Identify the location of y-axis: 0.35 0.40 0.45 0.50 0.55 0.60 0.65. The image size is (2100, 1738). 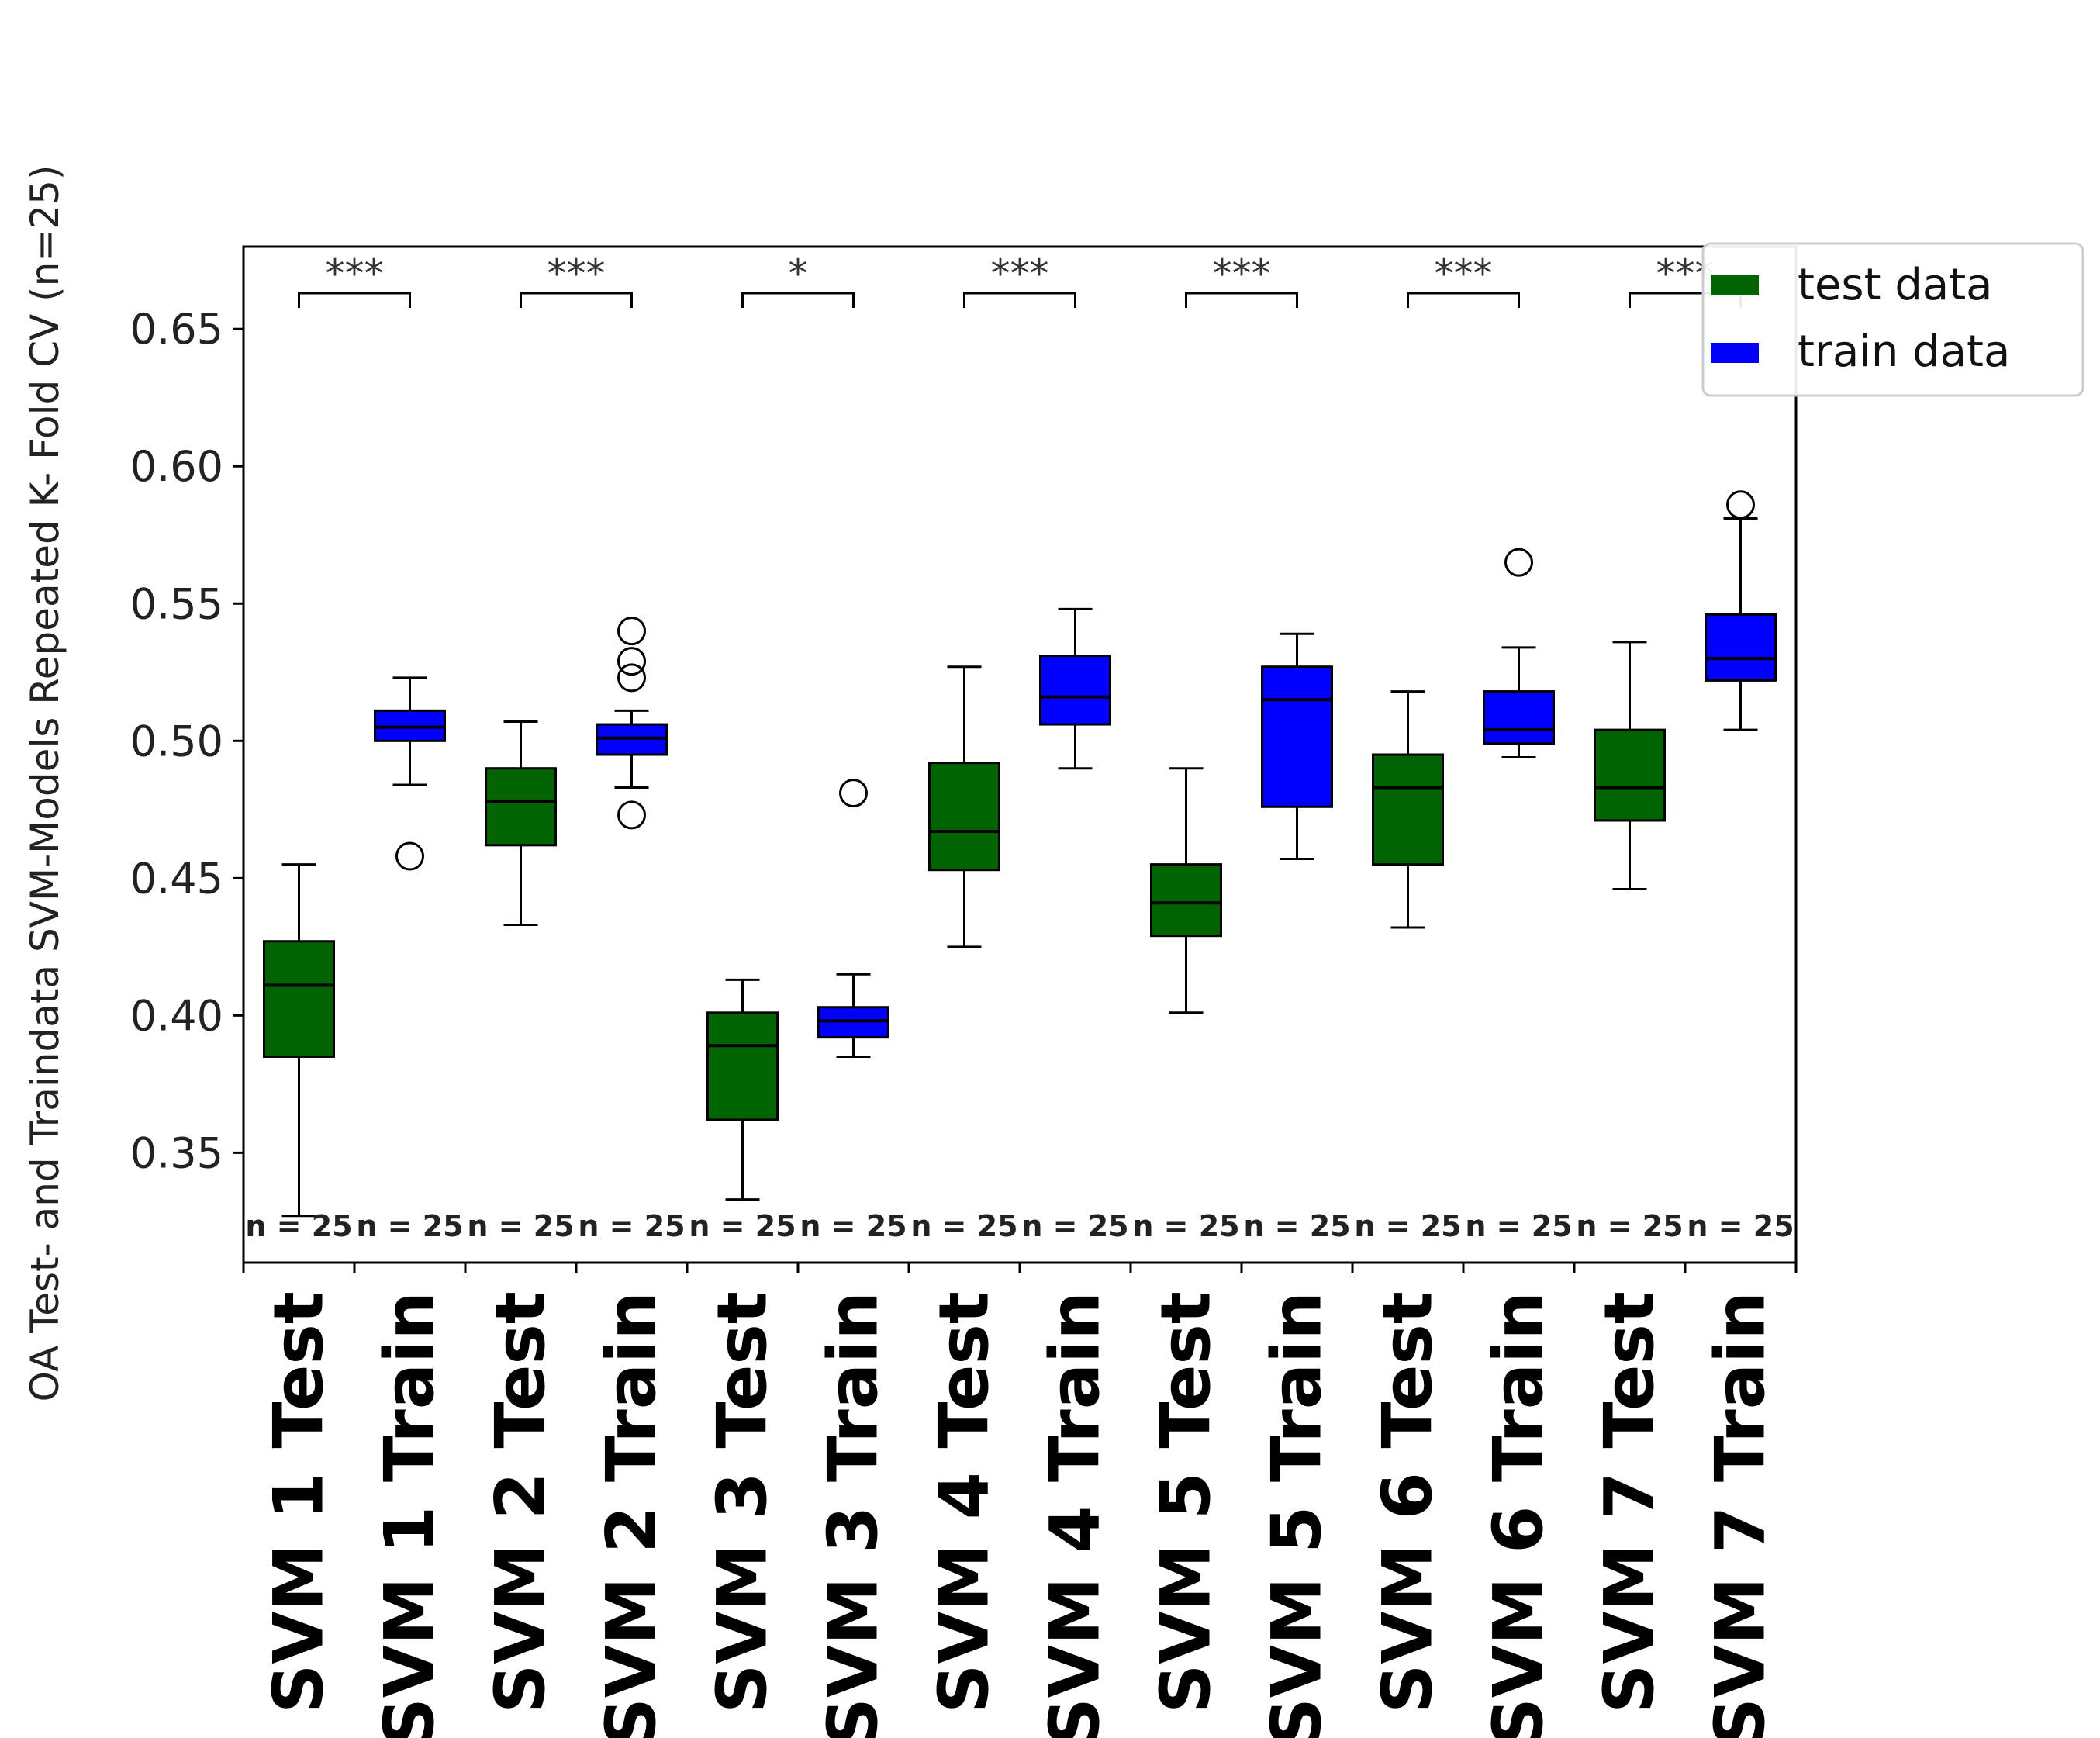
(187, 741).